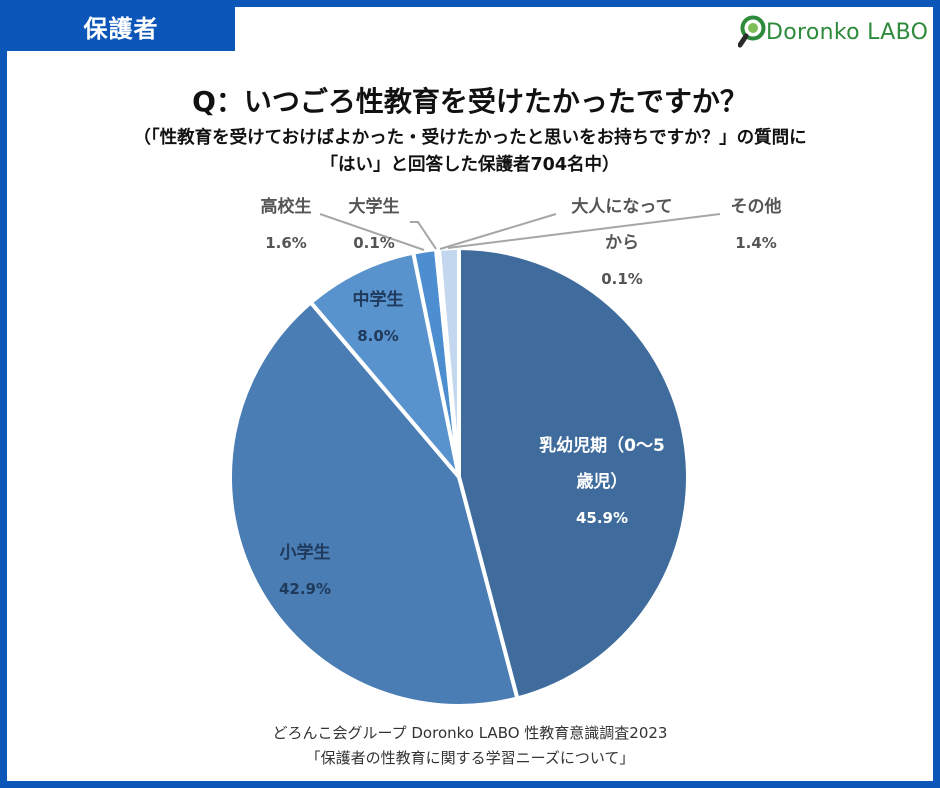  Describe the element at coordinates (602, 445) in the screenshot. I see `slice-label-0: 乳幼児期（0〜5` at that location.